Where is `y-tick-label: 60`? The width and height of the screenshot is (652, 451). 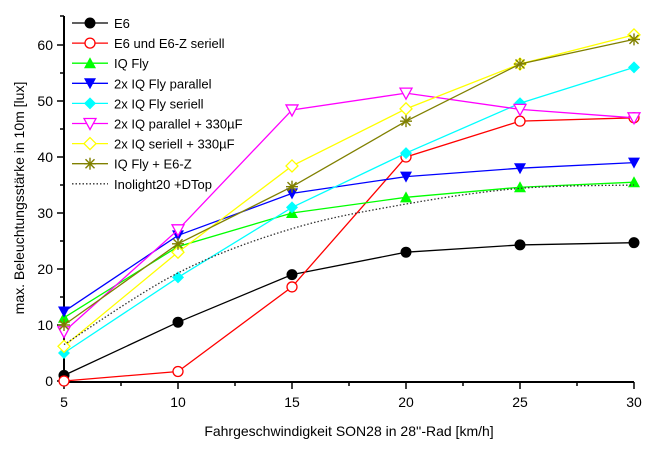
y-tick-label: 60 is located at coordinates (45, 45).